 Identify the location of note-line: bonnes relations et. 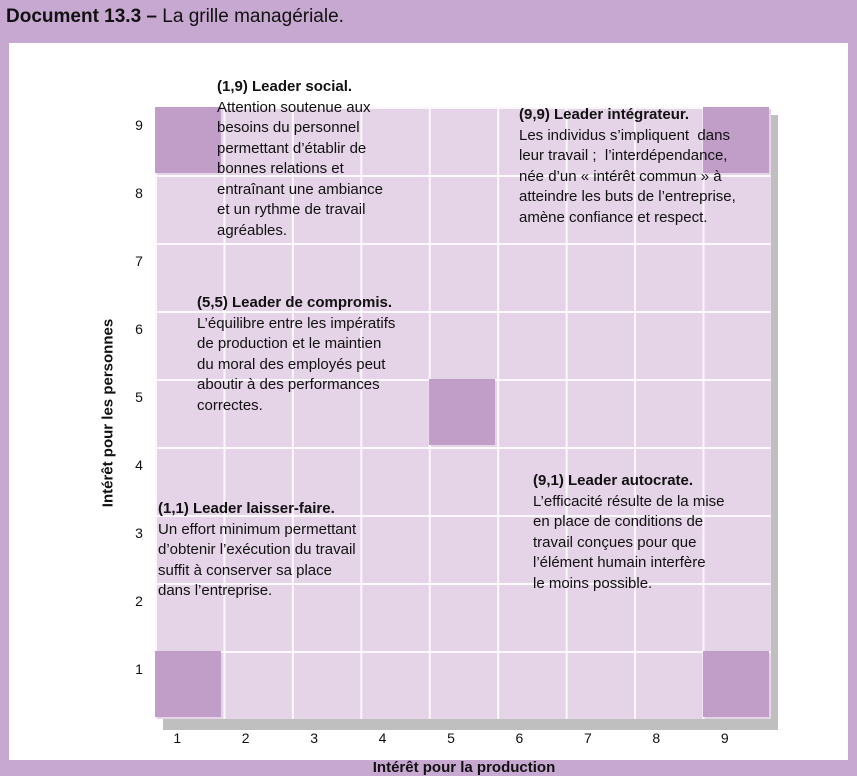
(280, 168).